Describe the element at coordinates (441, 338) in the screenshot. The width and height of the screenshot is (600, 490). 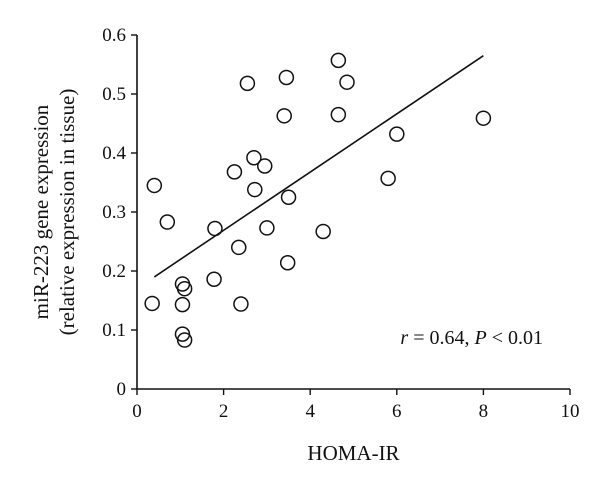
I see `r-value: = 0.64,` at that location.